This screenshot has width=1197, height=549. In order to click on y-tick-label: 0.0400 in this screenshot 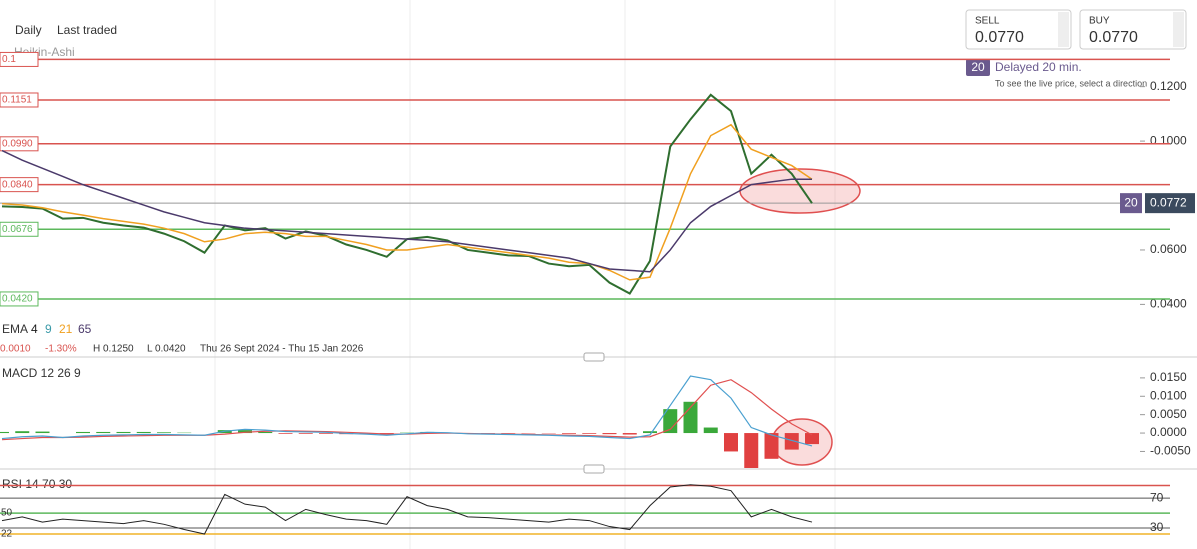, I will do `click(1168, 304)`.